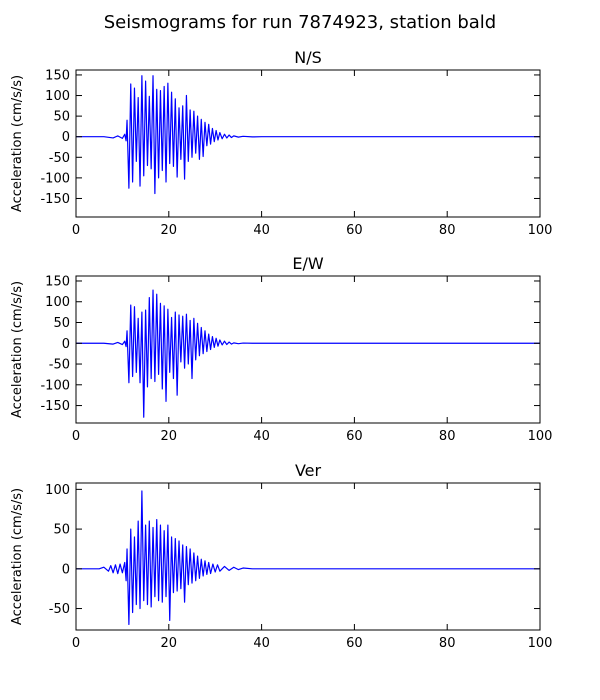 The height and width of the screenshot is (700, 600). Describe the element at coordinates (308, 263) in the screenshot. I see `subplot-title: E/W` at that location.